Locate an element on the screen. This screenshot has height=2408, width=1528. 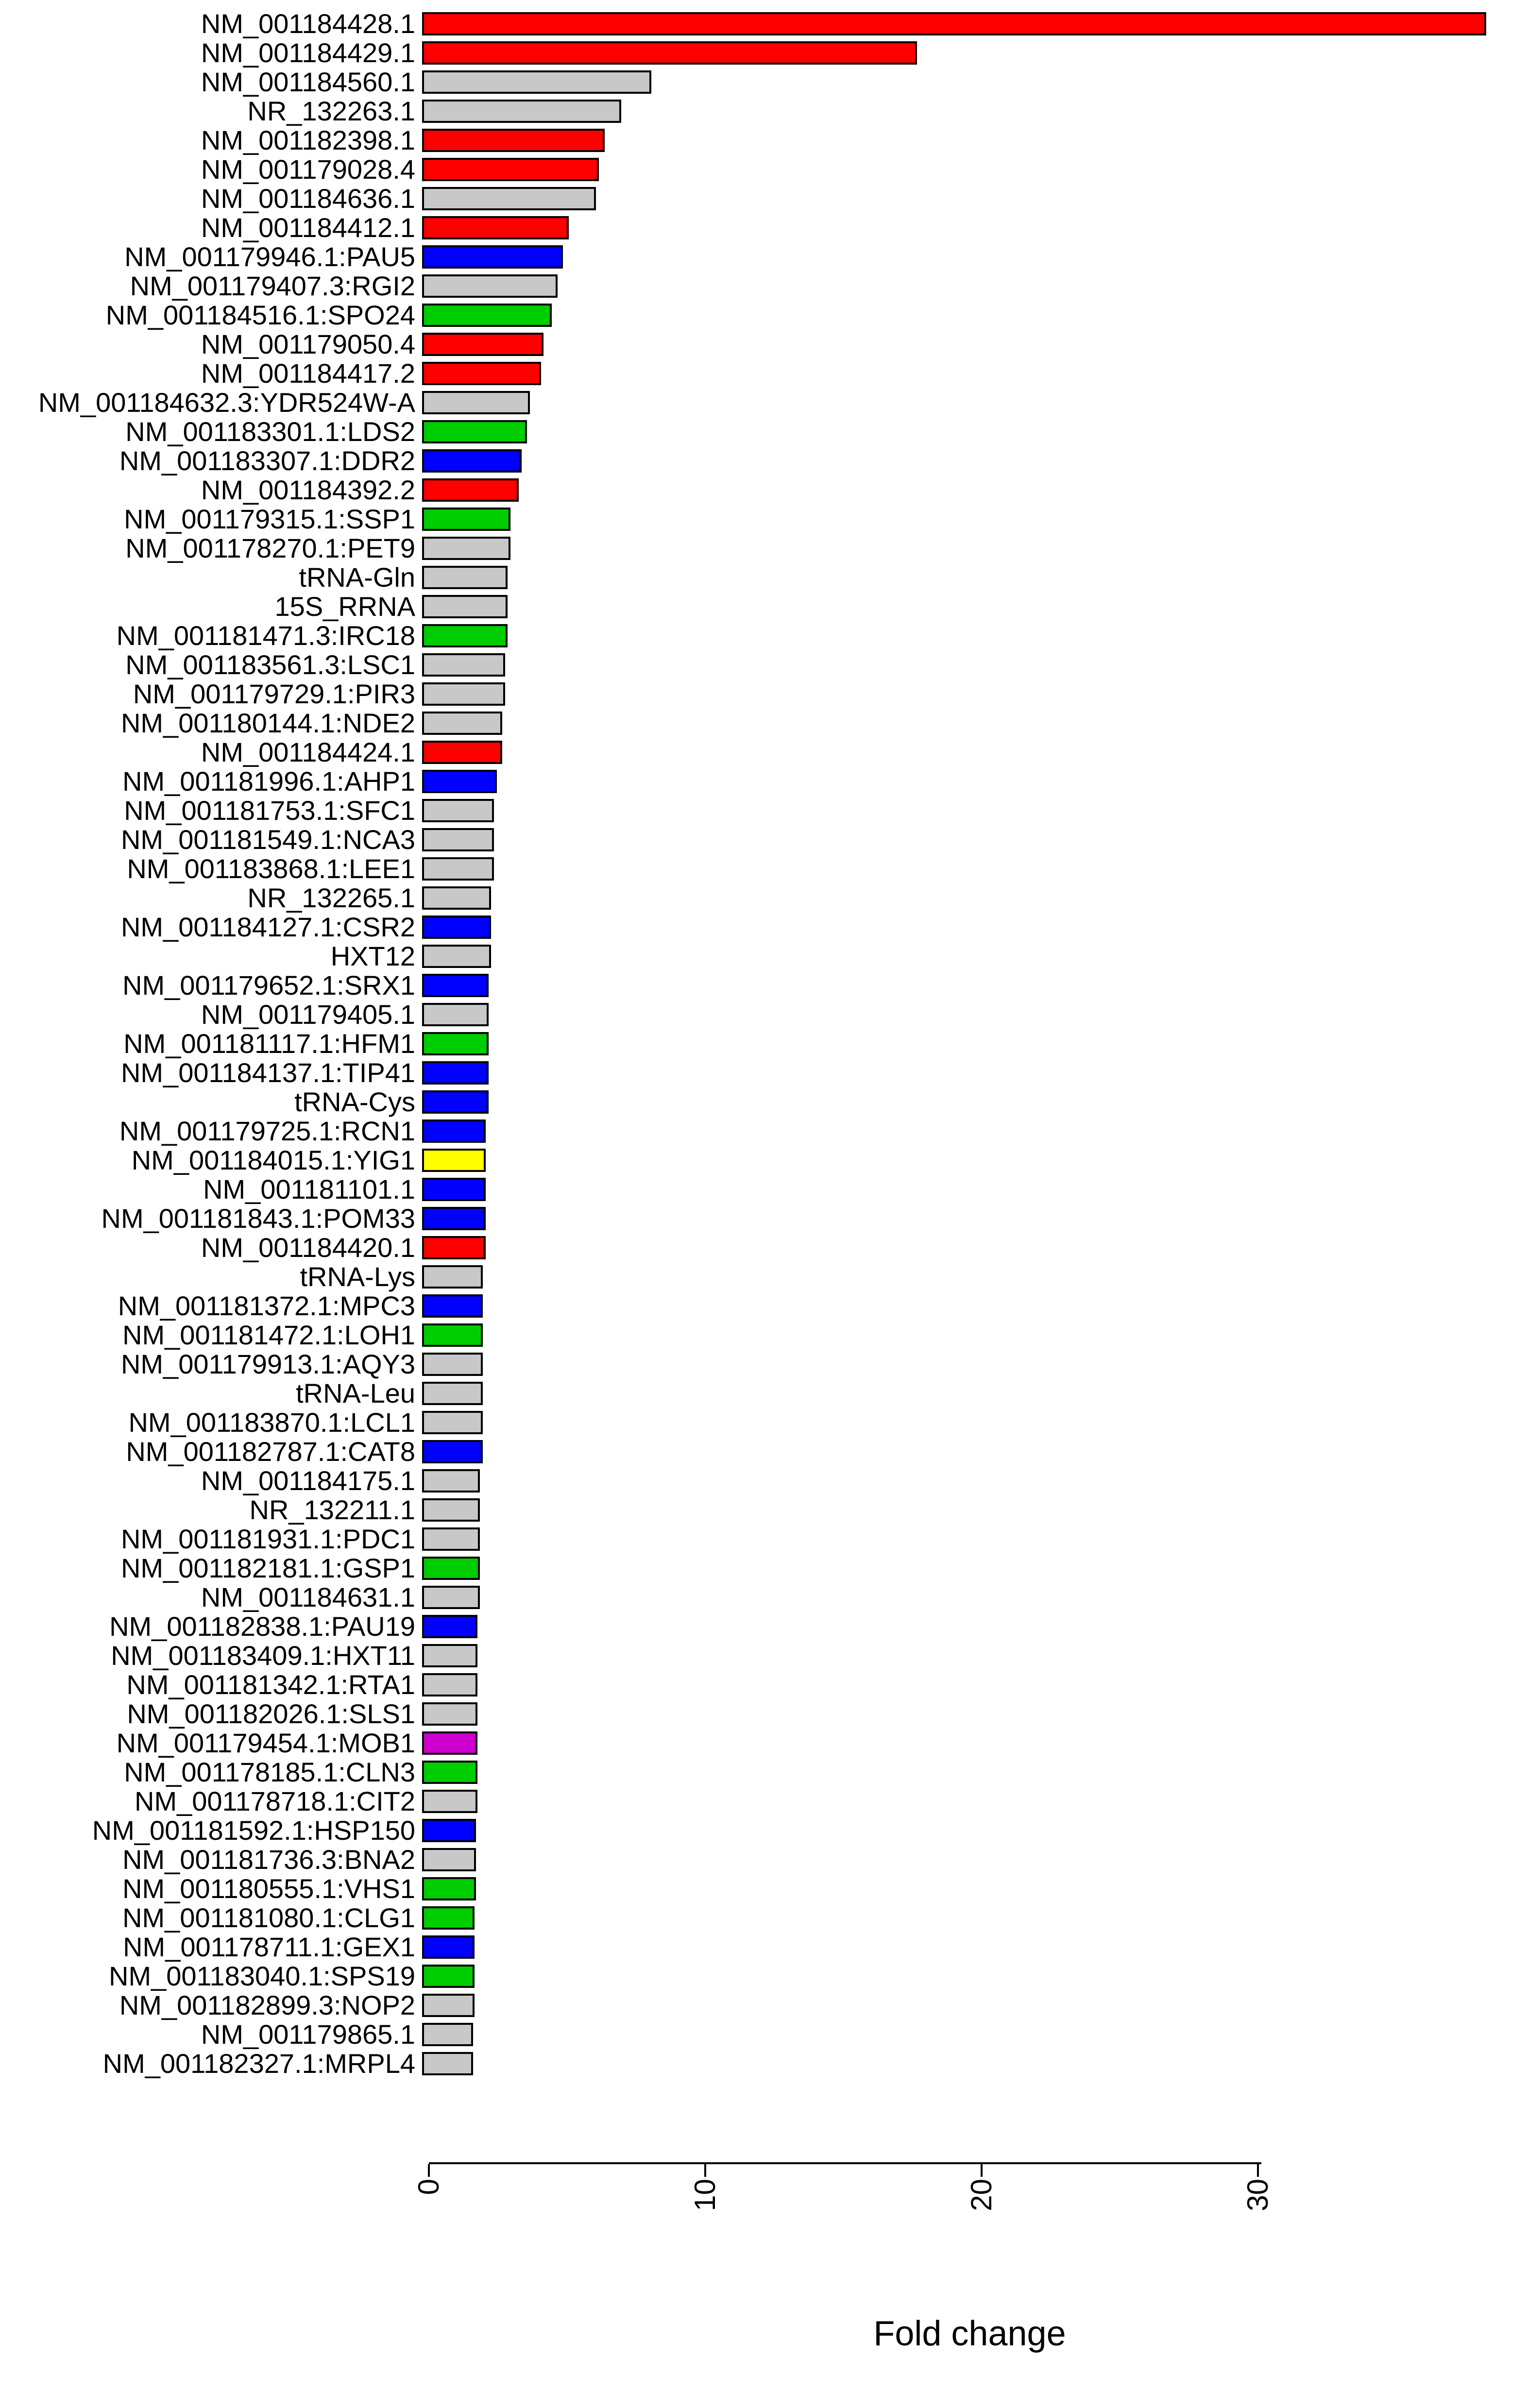
category-label: NM_001184127.1:CSR2 is located at coordinates (267, 927).